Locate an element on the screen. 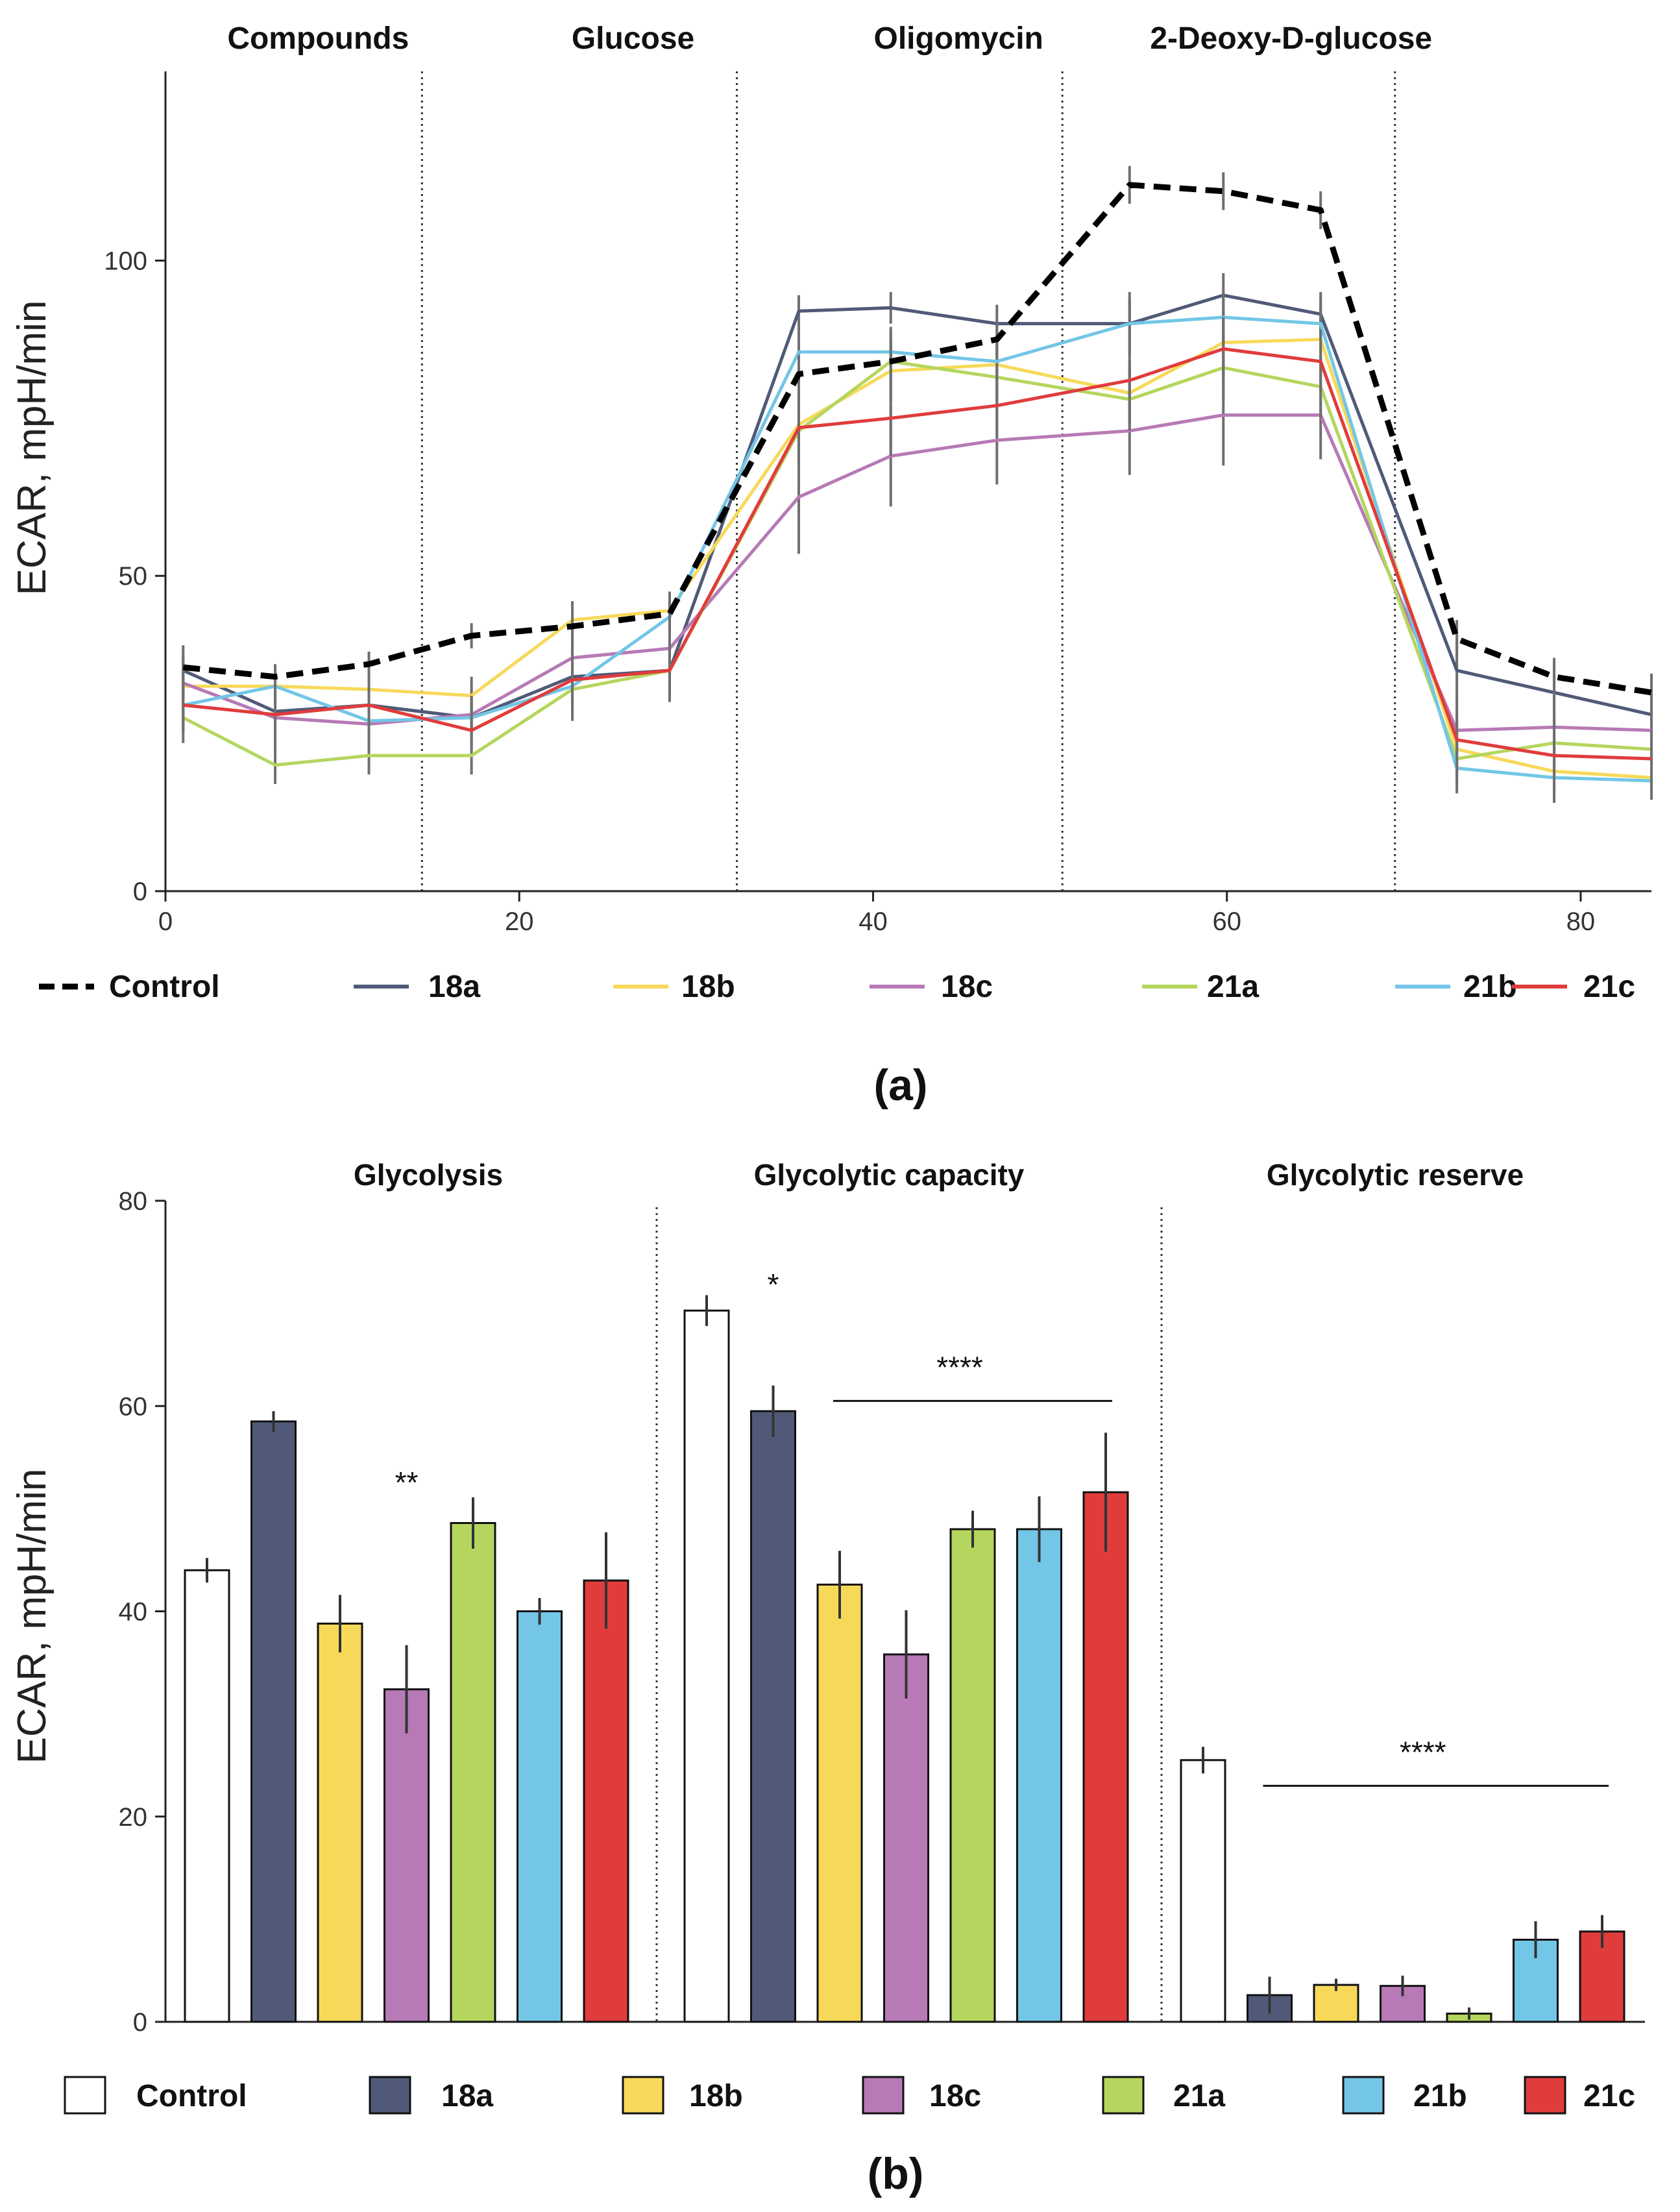 The height and width of the screenshot is (2212, 1680). legend-swatch-18a is located at coordinates (390, 2095).